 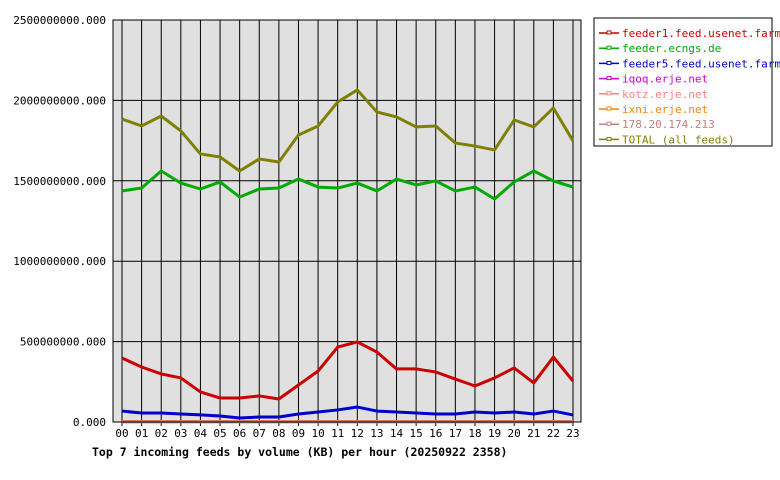 What do you see at coordinates (317, 433) in the screenshot?
I see `x-tick-label: 10` at bounding box center [317, 433].